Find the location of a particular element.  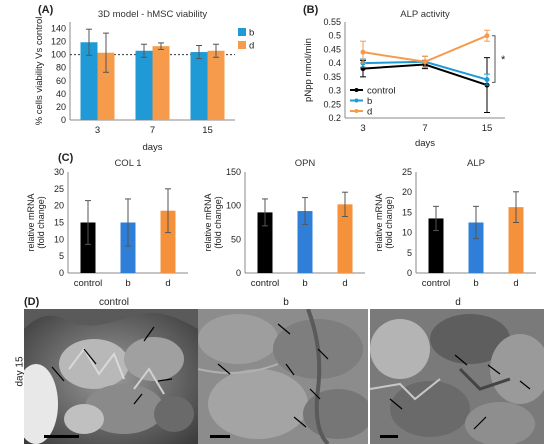

y-tick-label: 140 is located at coordinates (58, 29).